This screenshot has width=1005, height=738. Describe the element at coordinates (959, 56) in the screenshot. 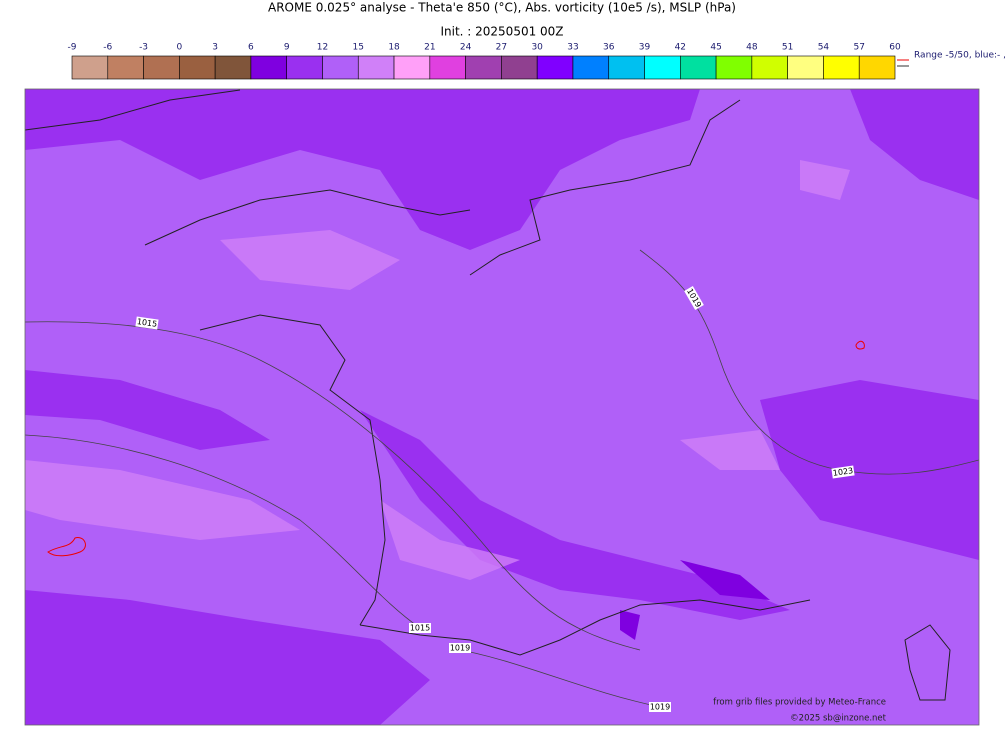

I see `range-note: Range -5/50, blue:- , r` at that location.